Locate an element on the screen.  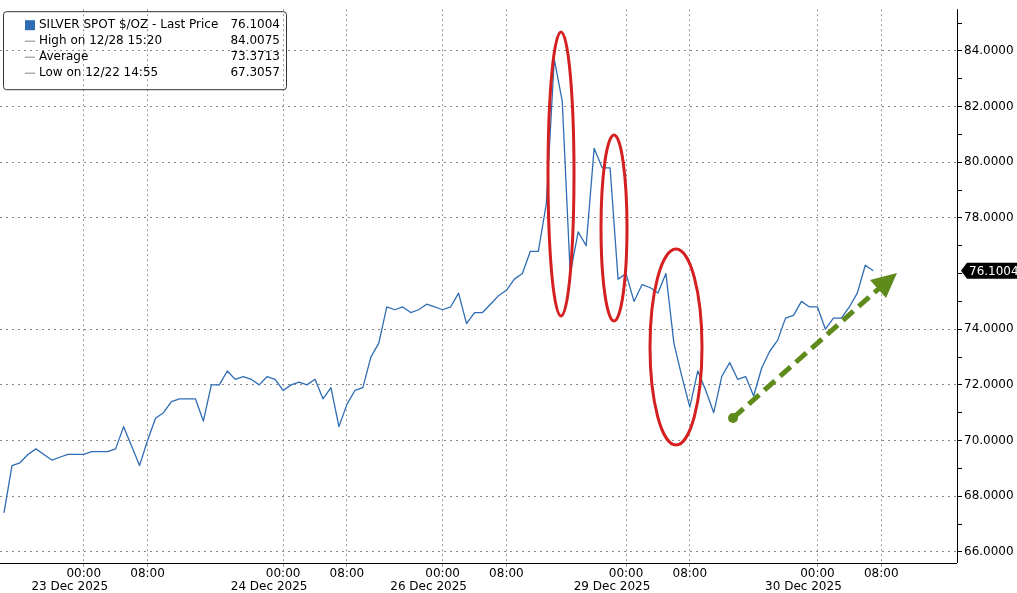
y-tick-label: 78.0000 is located at coordinates (989, 217).